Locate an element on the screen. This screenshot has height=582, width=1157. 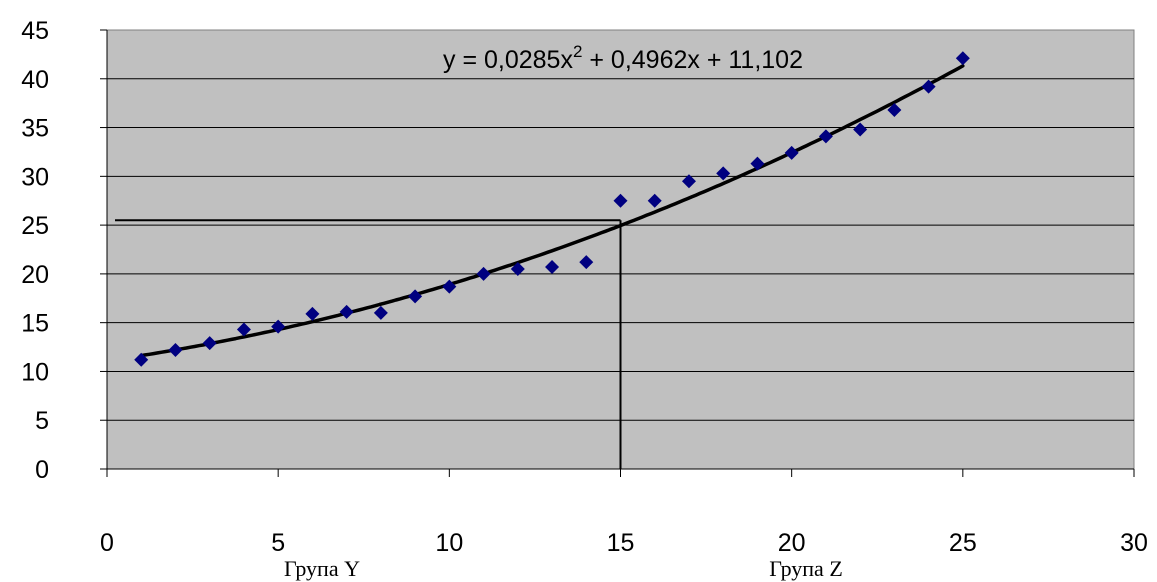
y-tick-labels: 0 5 10 15 20 25 30 35 40 45 is located at coordinates (64, 250).